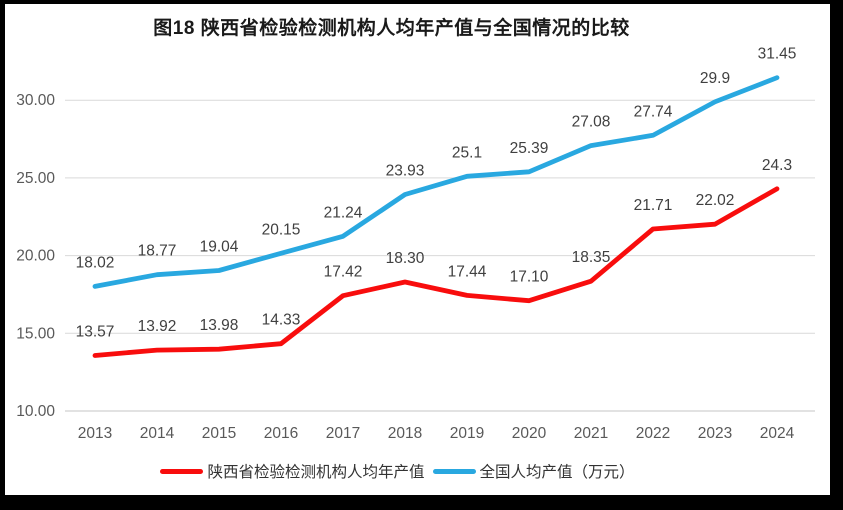 Image resolution: width=843 pixels, height=510 pixels. Describe the element at coordinates (35, 100) in the screenshot. I see `y-axis-tick-label: 30.00` at that location.